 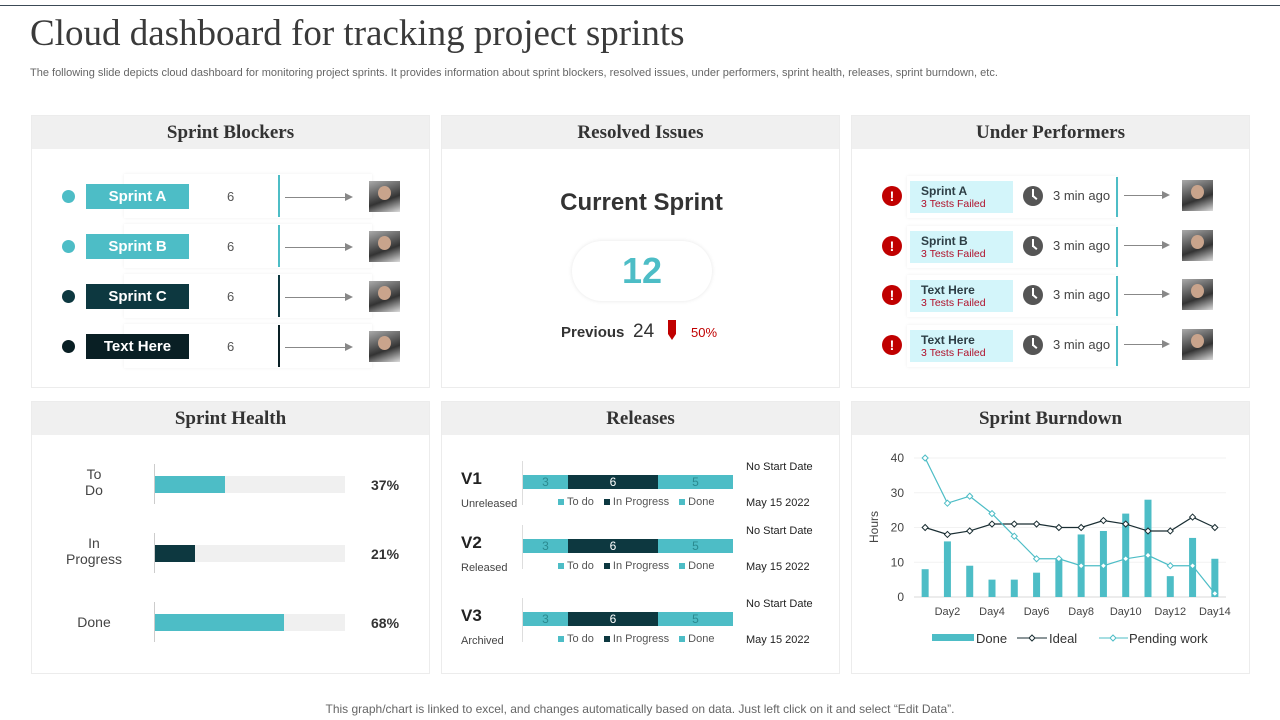 I want to click on performer-name: Sprint B, so click(x=944, y=240).